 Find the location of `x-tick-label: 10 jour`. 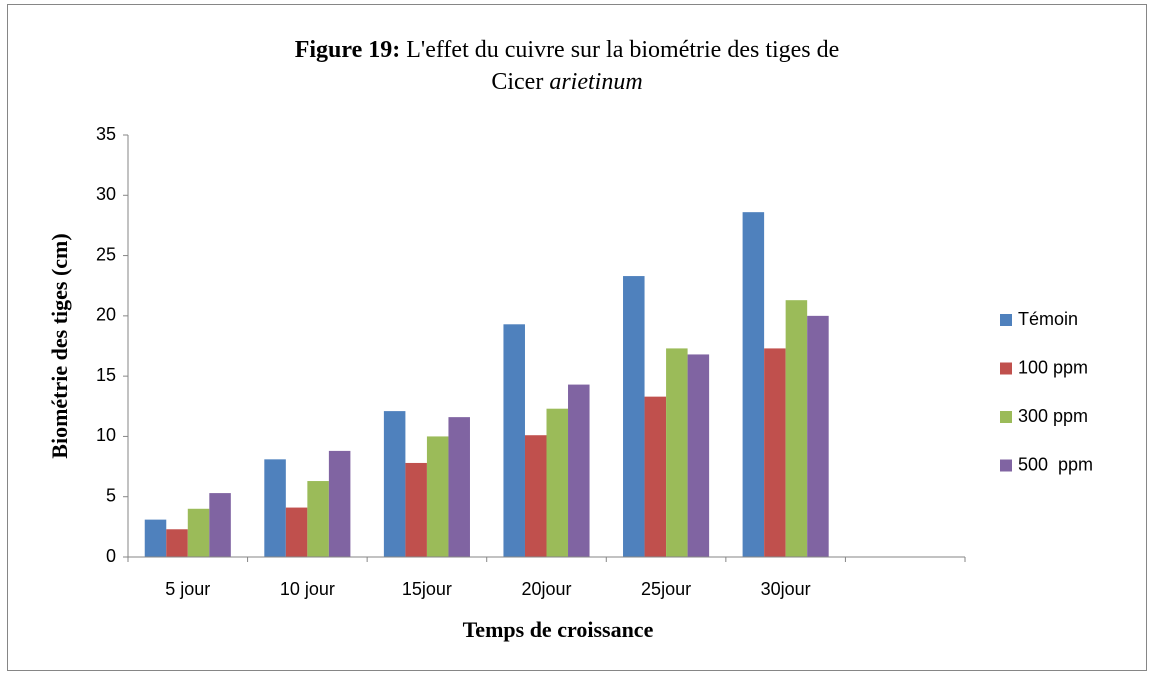

x-tick-label: 10 jour is located at coordinates (307, 589).